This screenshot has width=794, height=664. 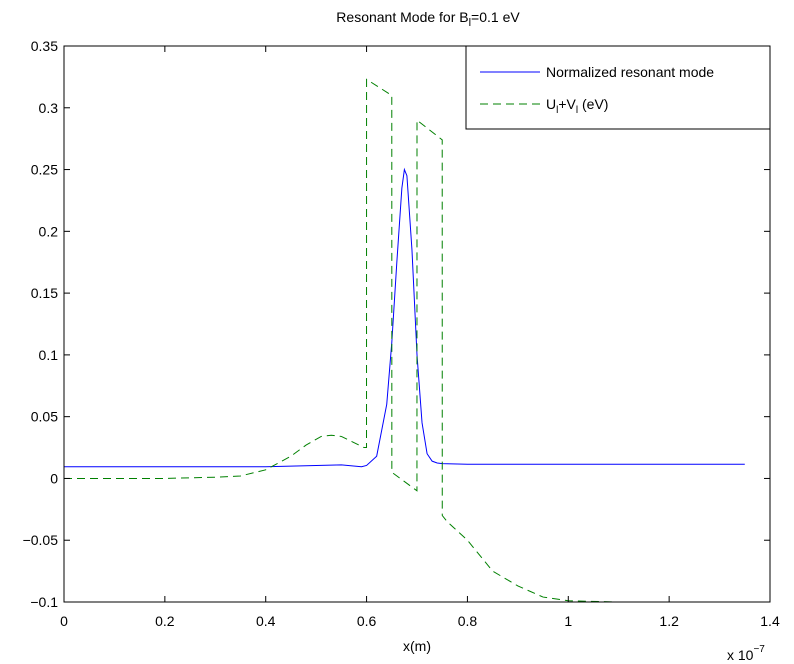 I want to click on legend-label-potential: Ul+Vl (eV), so click(x=577, y=106).